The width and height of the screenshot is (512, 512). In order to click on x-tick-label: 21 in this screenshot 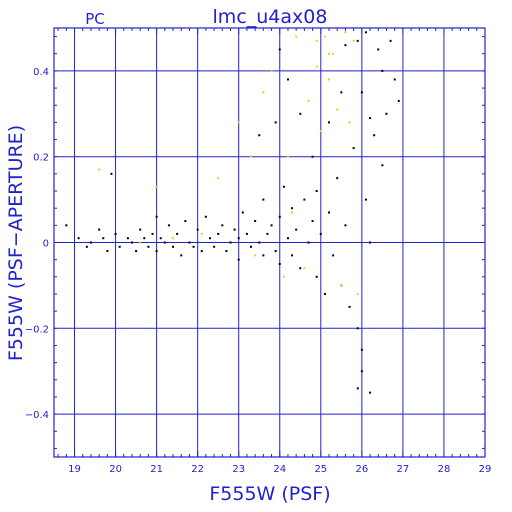, I will do `click(156, 469)`.